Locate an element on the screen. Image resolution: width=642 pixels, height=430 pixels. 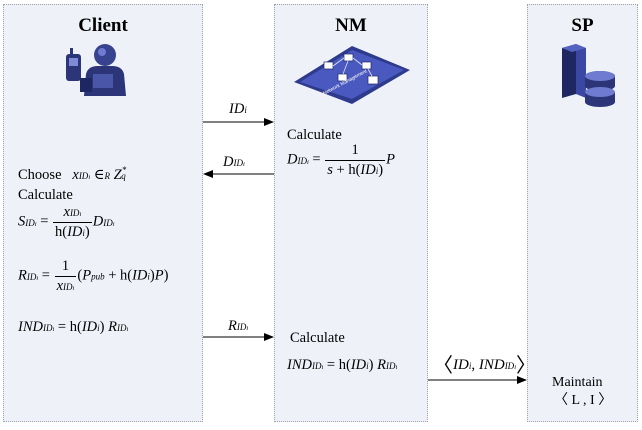
message-label-id: IDi is located at coordinates (238, 109).